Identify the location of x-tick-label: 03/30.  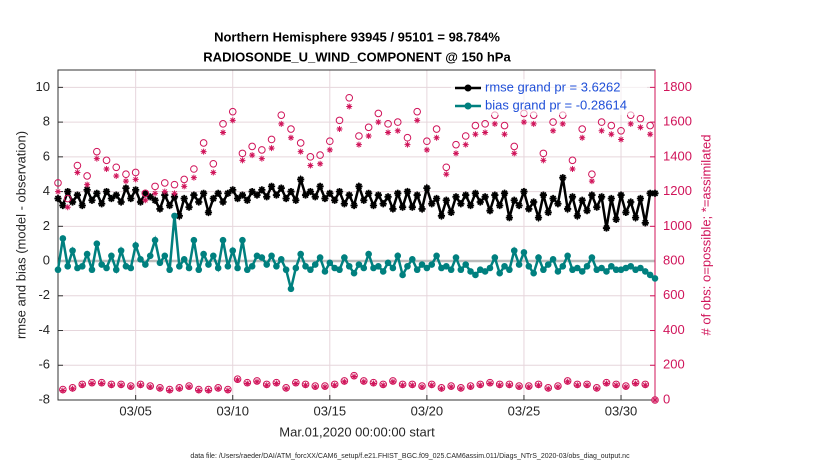
(621, 410).